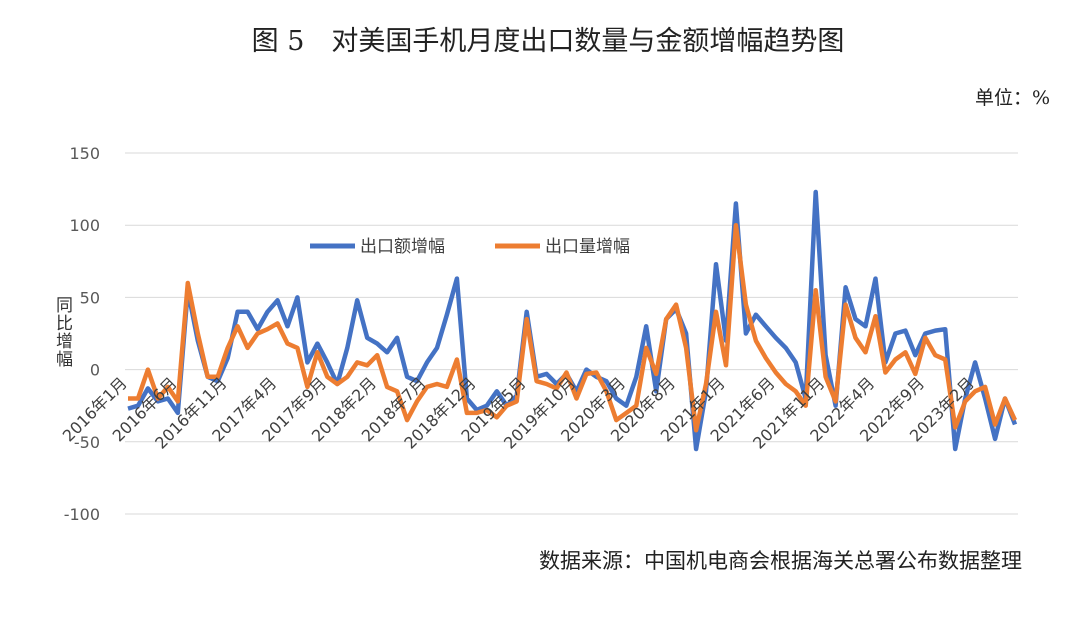 Image resolution: width=1080 pixels, height=620 pixels. I want to click on y-tick-label: -100, so click(82, 514).